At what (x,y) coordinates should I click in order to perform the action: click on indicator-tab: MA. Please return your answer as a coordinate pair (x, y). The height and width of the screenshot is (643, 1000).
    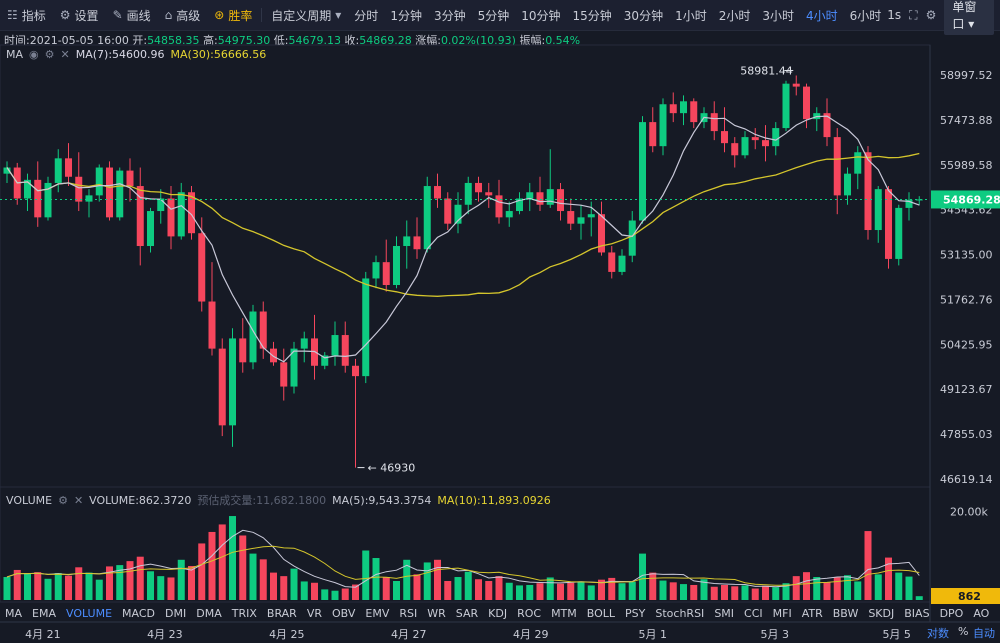
    Looking at the image, I should click on (14, 613).